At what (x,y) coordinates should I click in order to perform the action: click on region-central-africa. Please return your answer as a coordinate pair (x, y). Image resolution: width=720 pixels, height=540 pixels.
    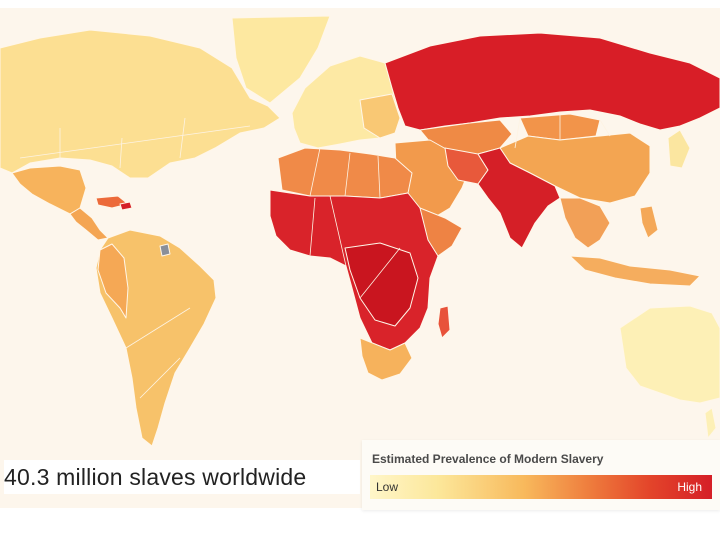
    Looking at the image, I should click on (381, 284).